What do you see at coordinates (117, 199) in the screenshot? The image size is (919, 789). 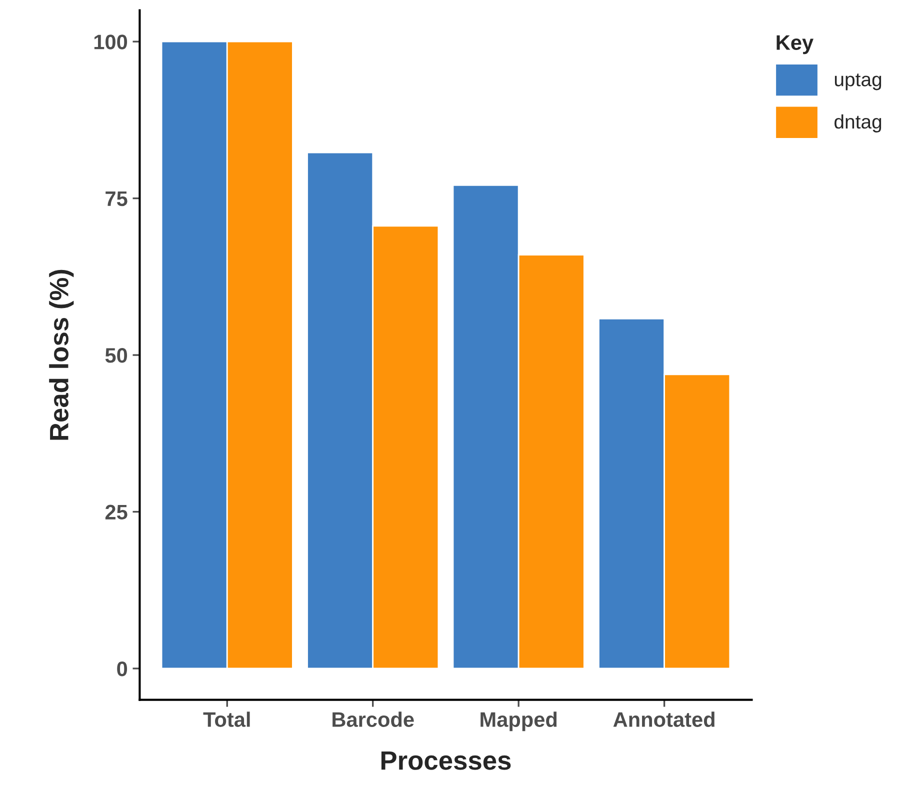 I see `y-tick-label: 75` at bounding box center [117, 199].